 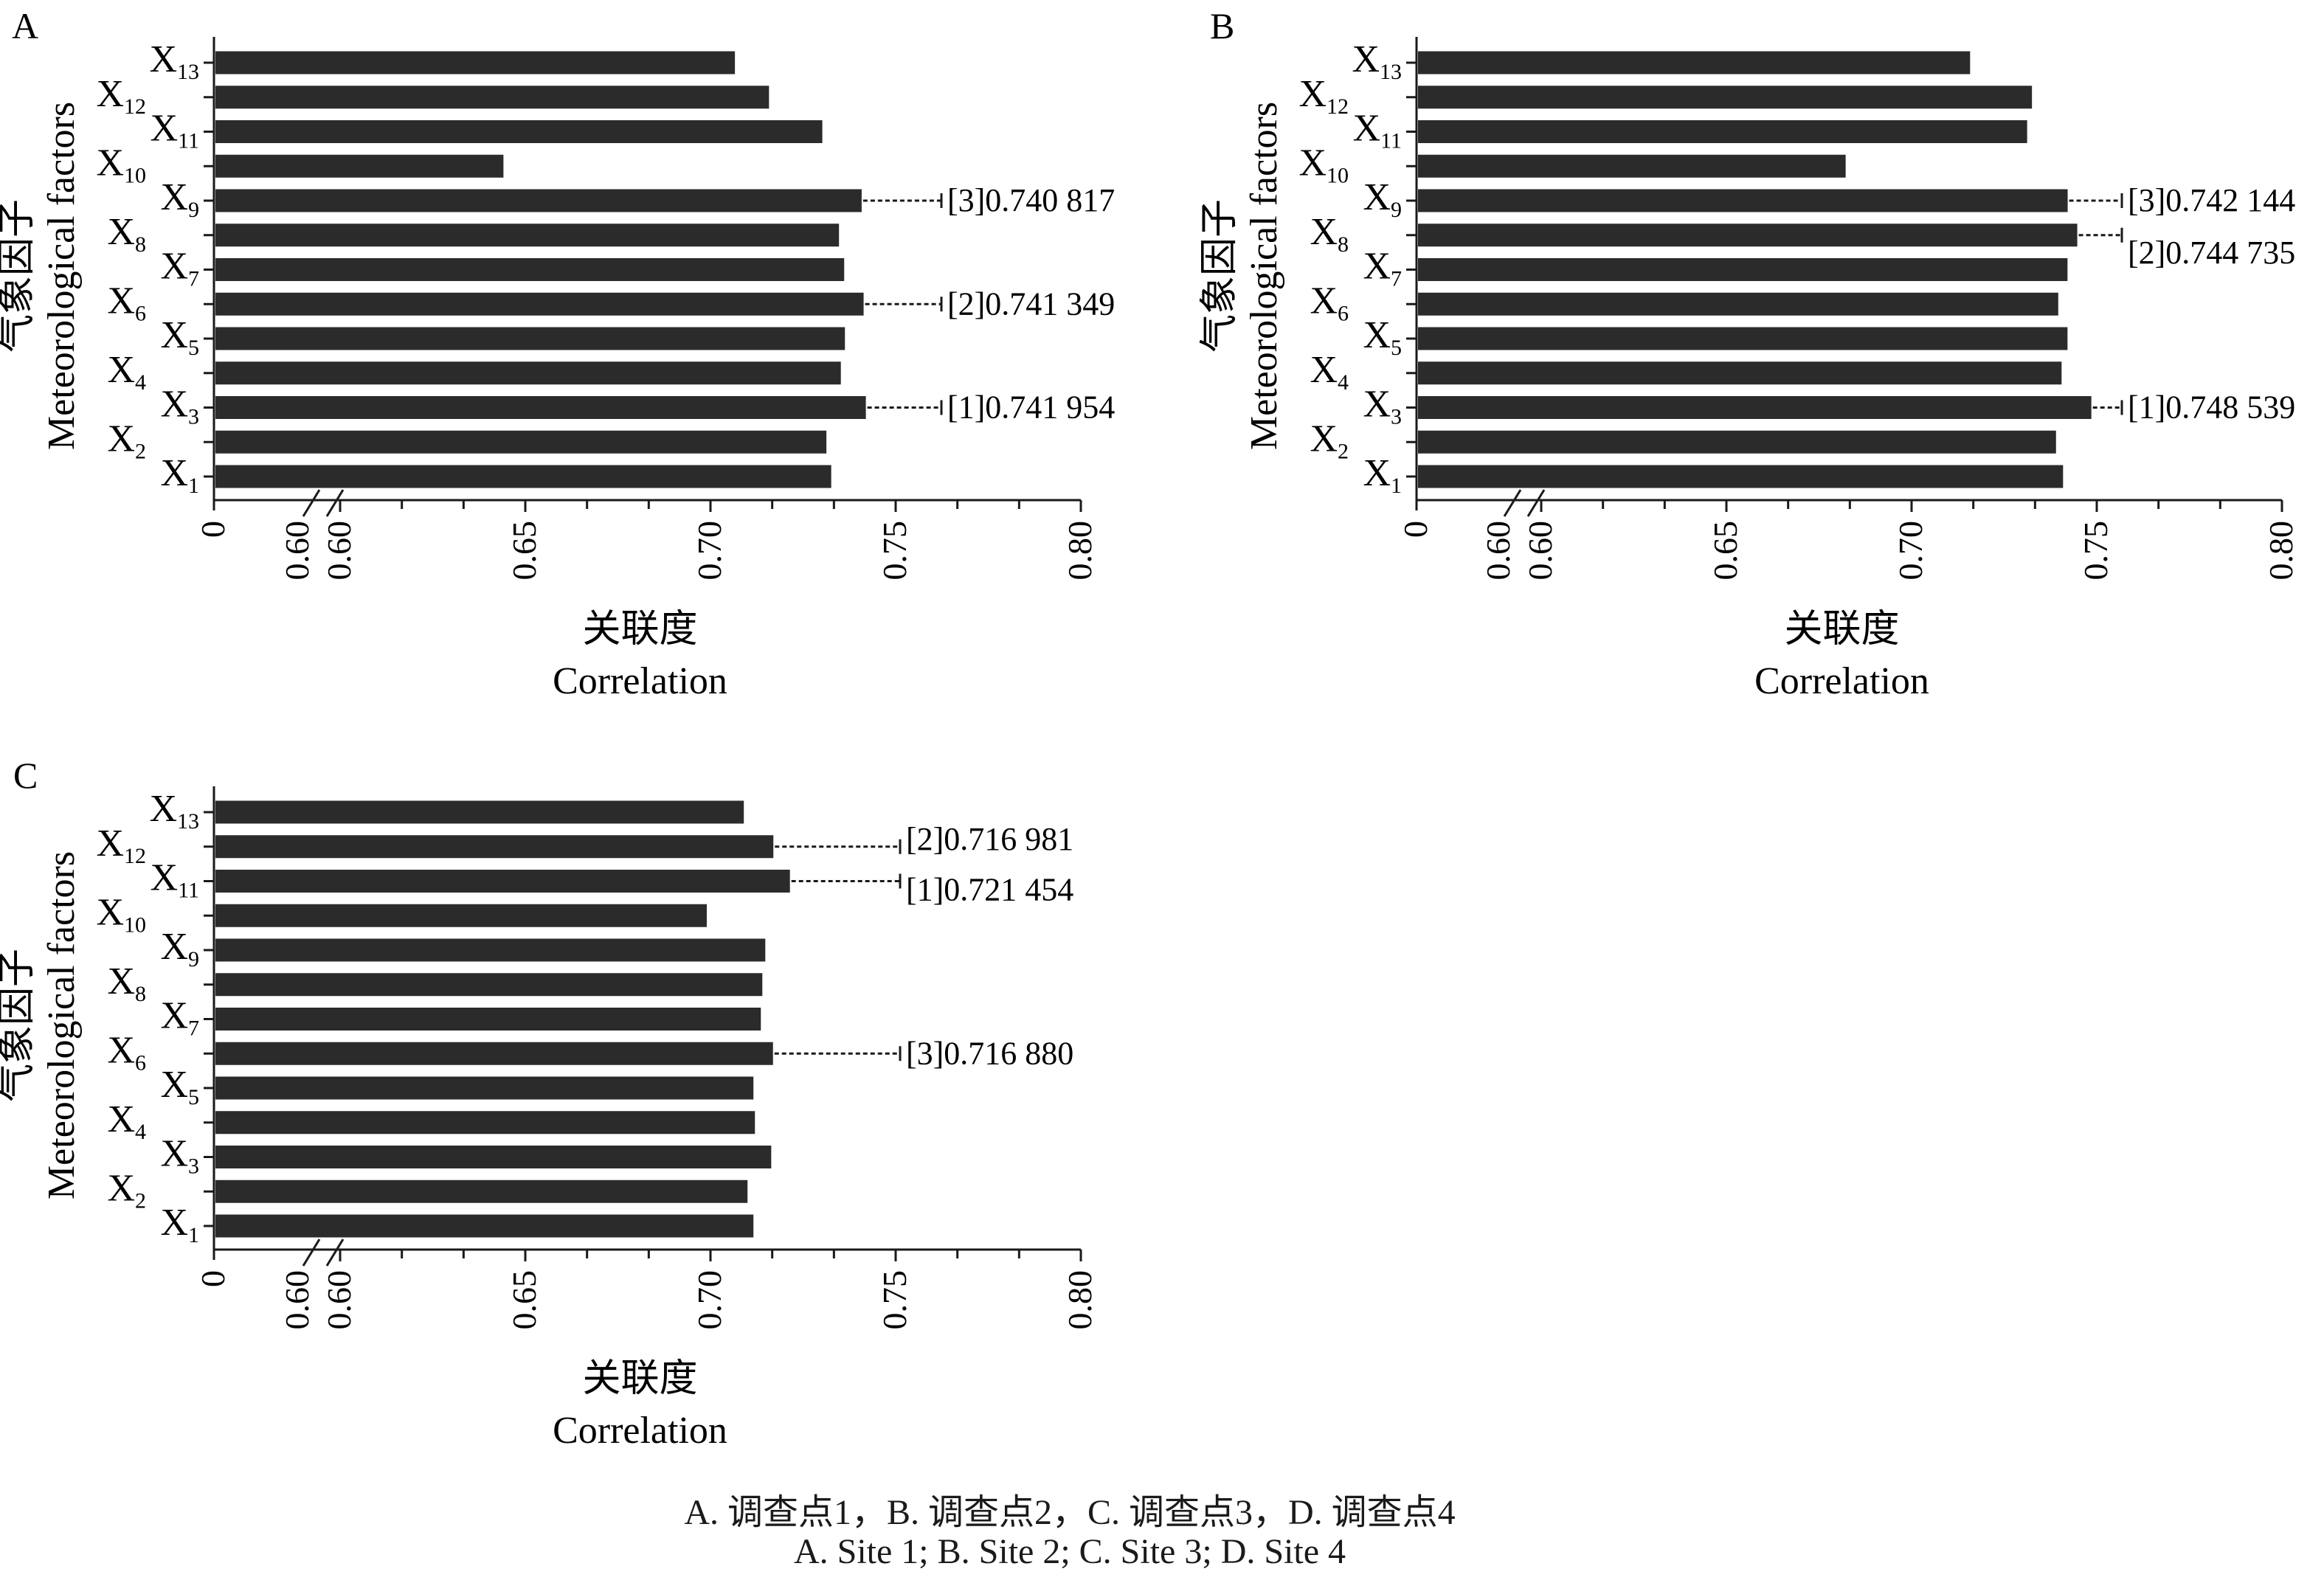 I want to click on annotation-label: [3]0.742 144, so click(x=2211, y=200).